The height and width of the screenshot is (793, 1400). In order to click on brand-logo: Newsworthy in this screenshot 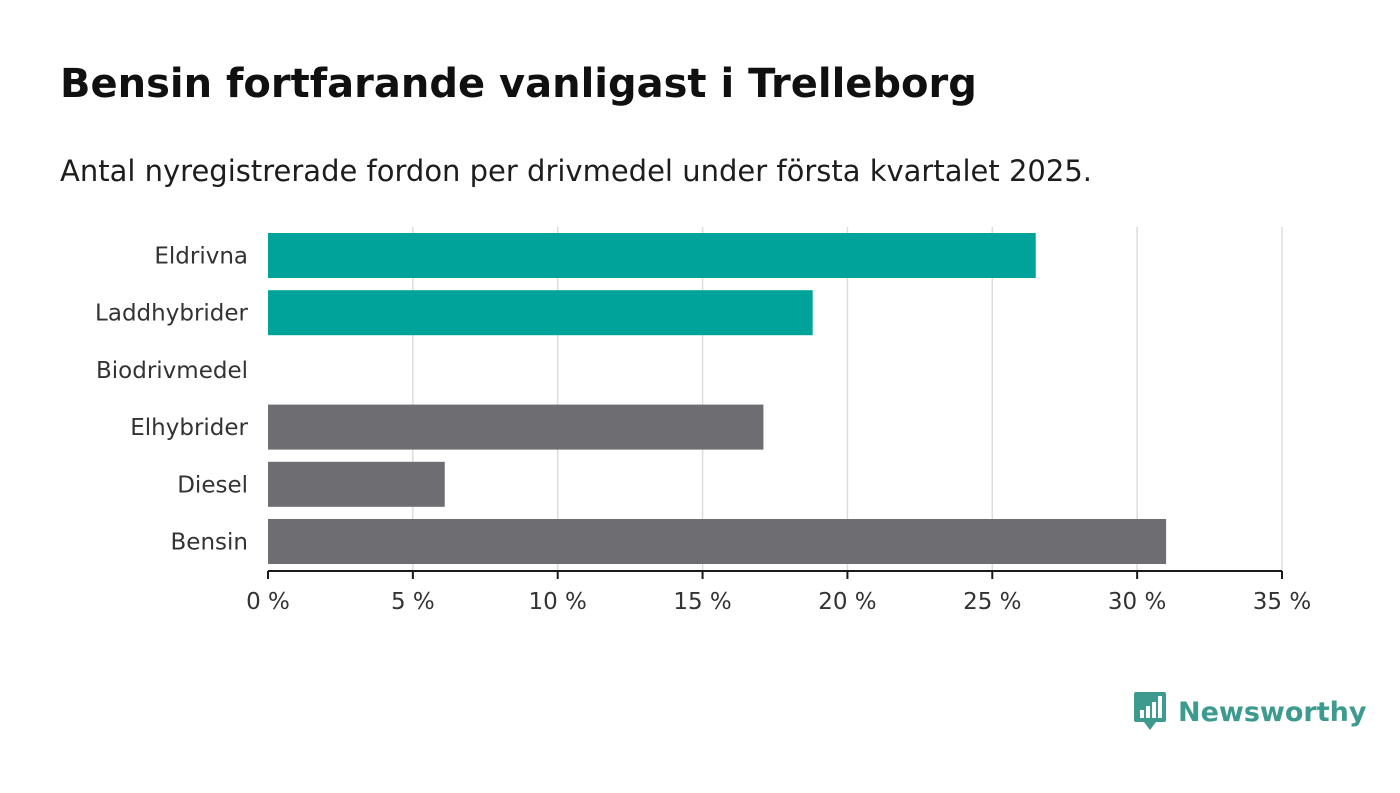, I will do `click(1249, 712)`.